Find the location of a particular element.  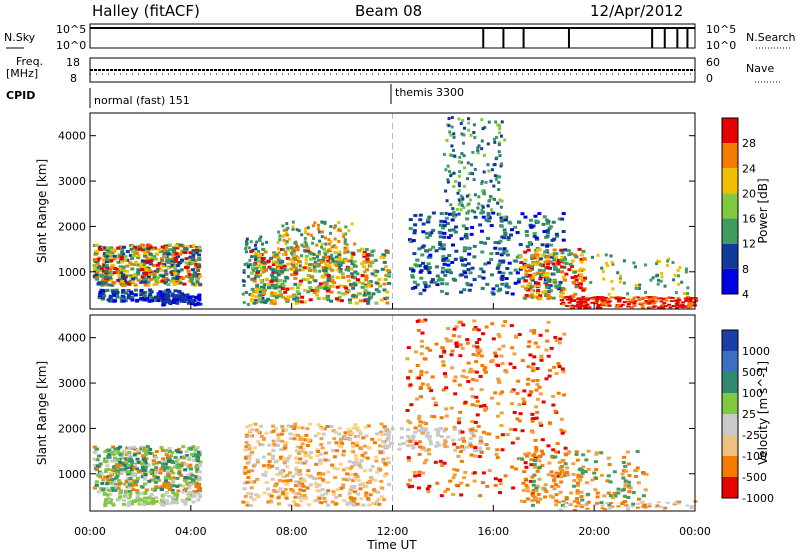

colorbar-segment is located at coordinates (730, 206).